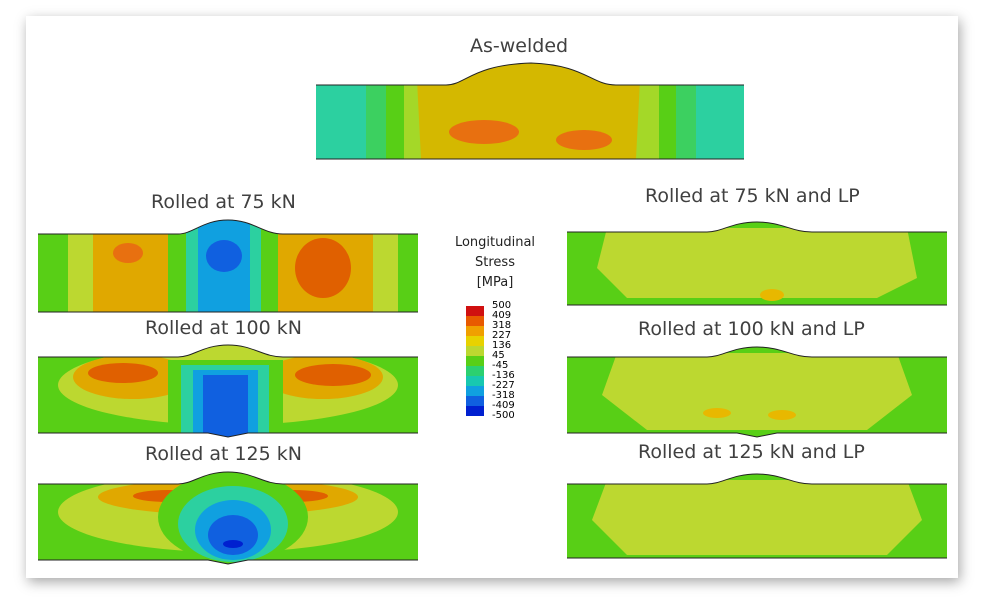 This screenshot has width=997, height=607. I want to click on title-rolled-75-lp: Rolled at 75 kN and LP, so click(752, 196).